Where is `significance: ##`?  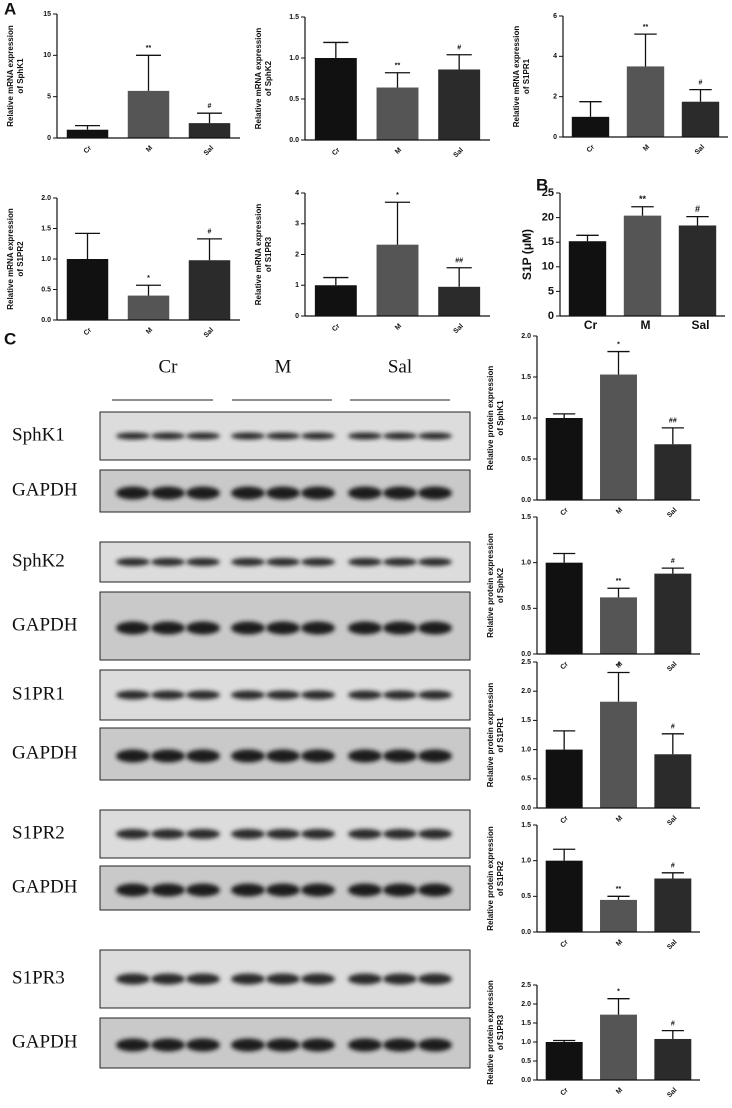 significance: ## is located at coordinates (459, 261).